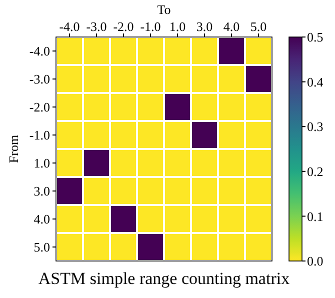 This screenshot has height=298, width=335. I want to click on y-tick-label: 4.0, so click(42, 219).